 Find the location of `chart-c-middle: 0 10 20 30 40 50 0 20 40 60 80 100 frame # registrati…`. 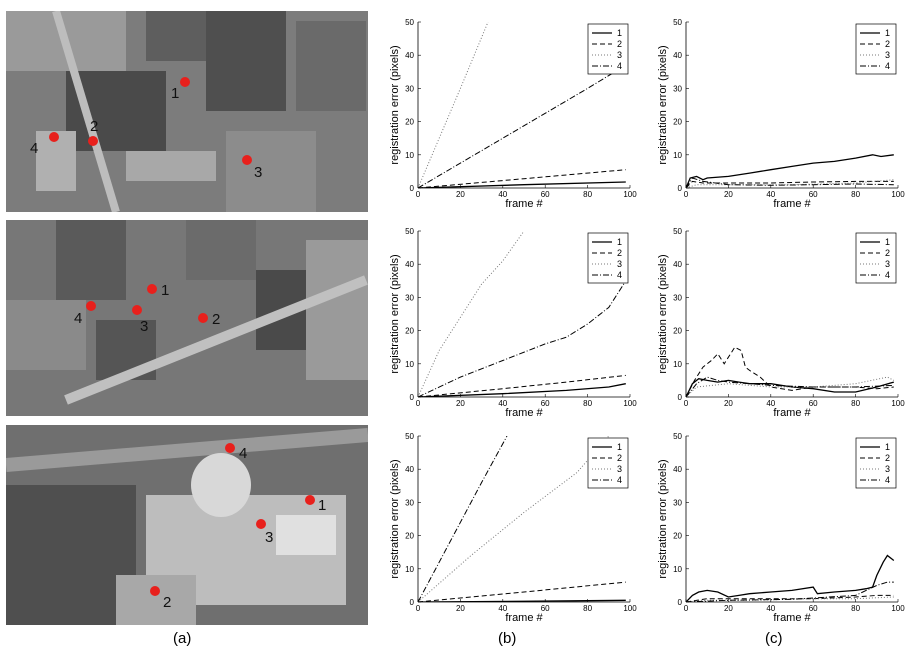

chart-c-middle: 0 10 20 30 40 50 0 20 40 60 80 100 frame # registrati… is located at coordinates (776, 321).